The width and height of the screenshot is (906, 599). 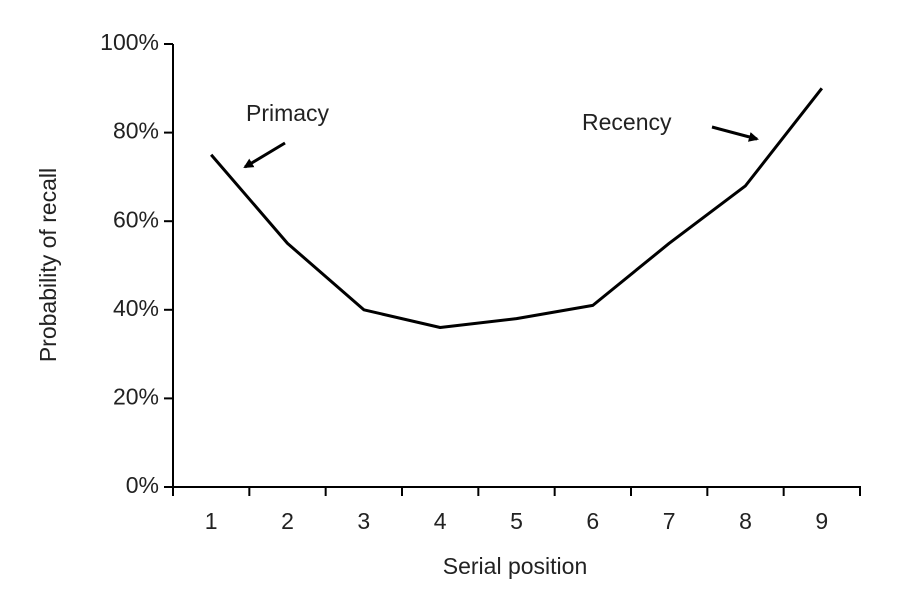 I want to click on x-tick-label: 8, so click(x=745, y=521).